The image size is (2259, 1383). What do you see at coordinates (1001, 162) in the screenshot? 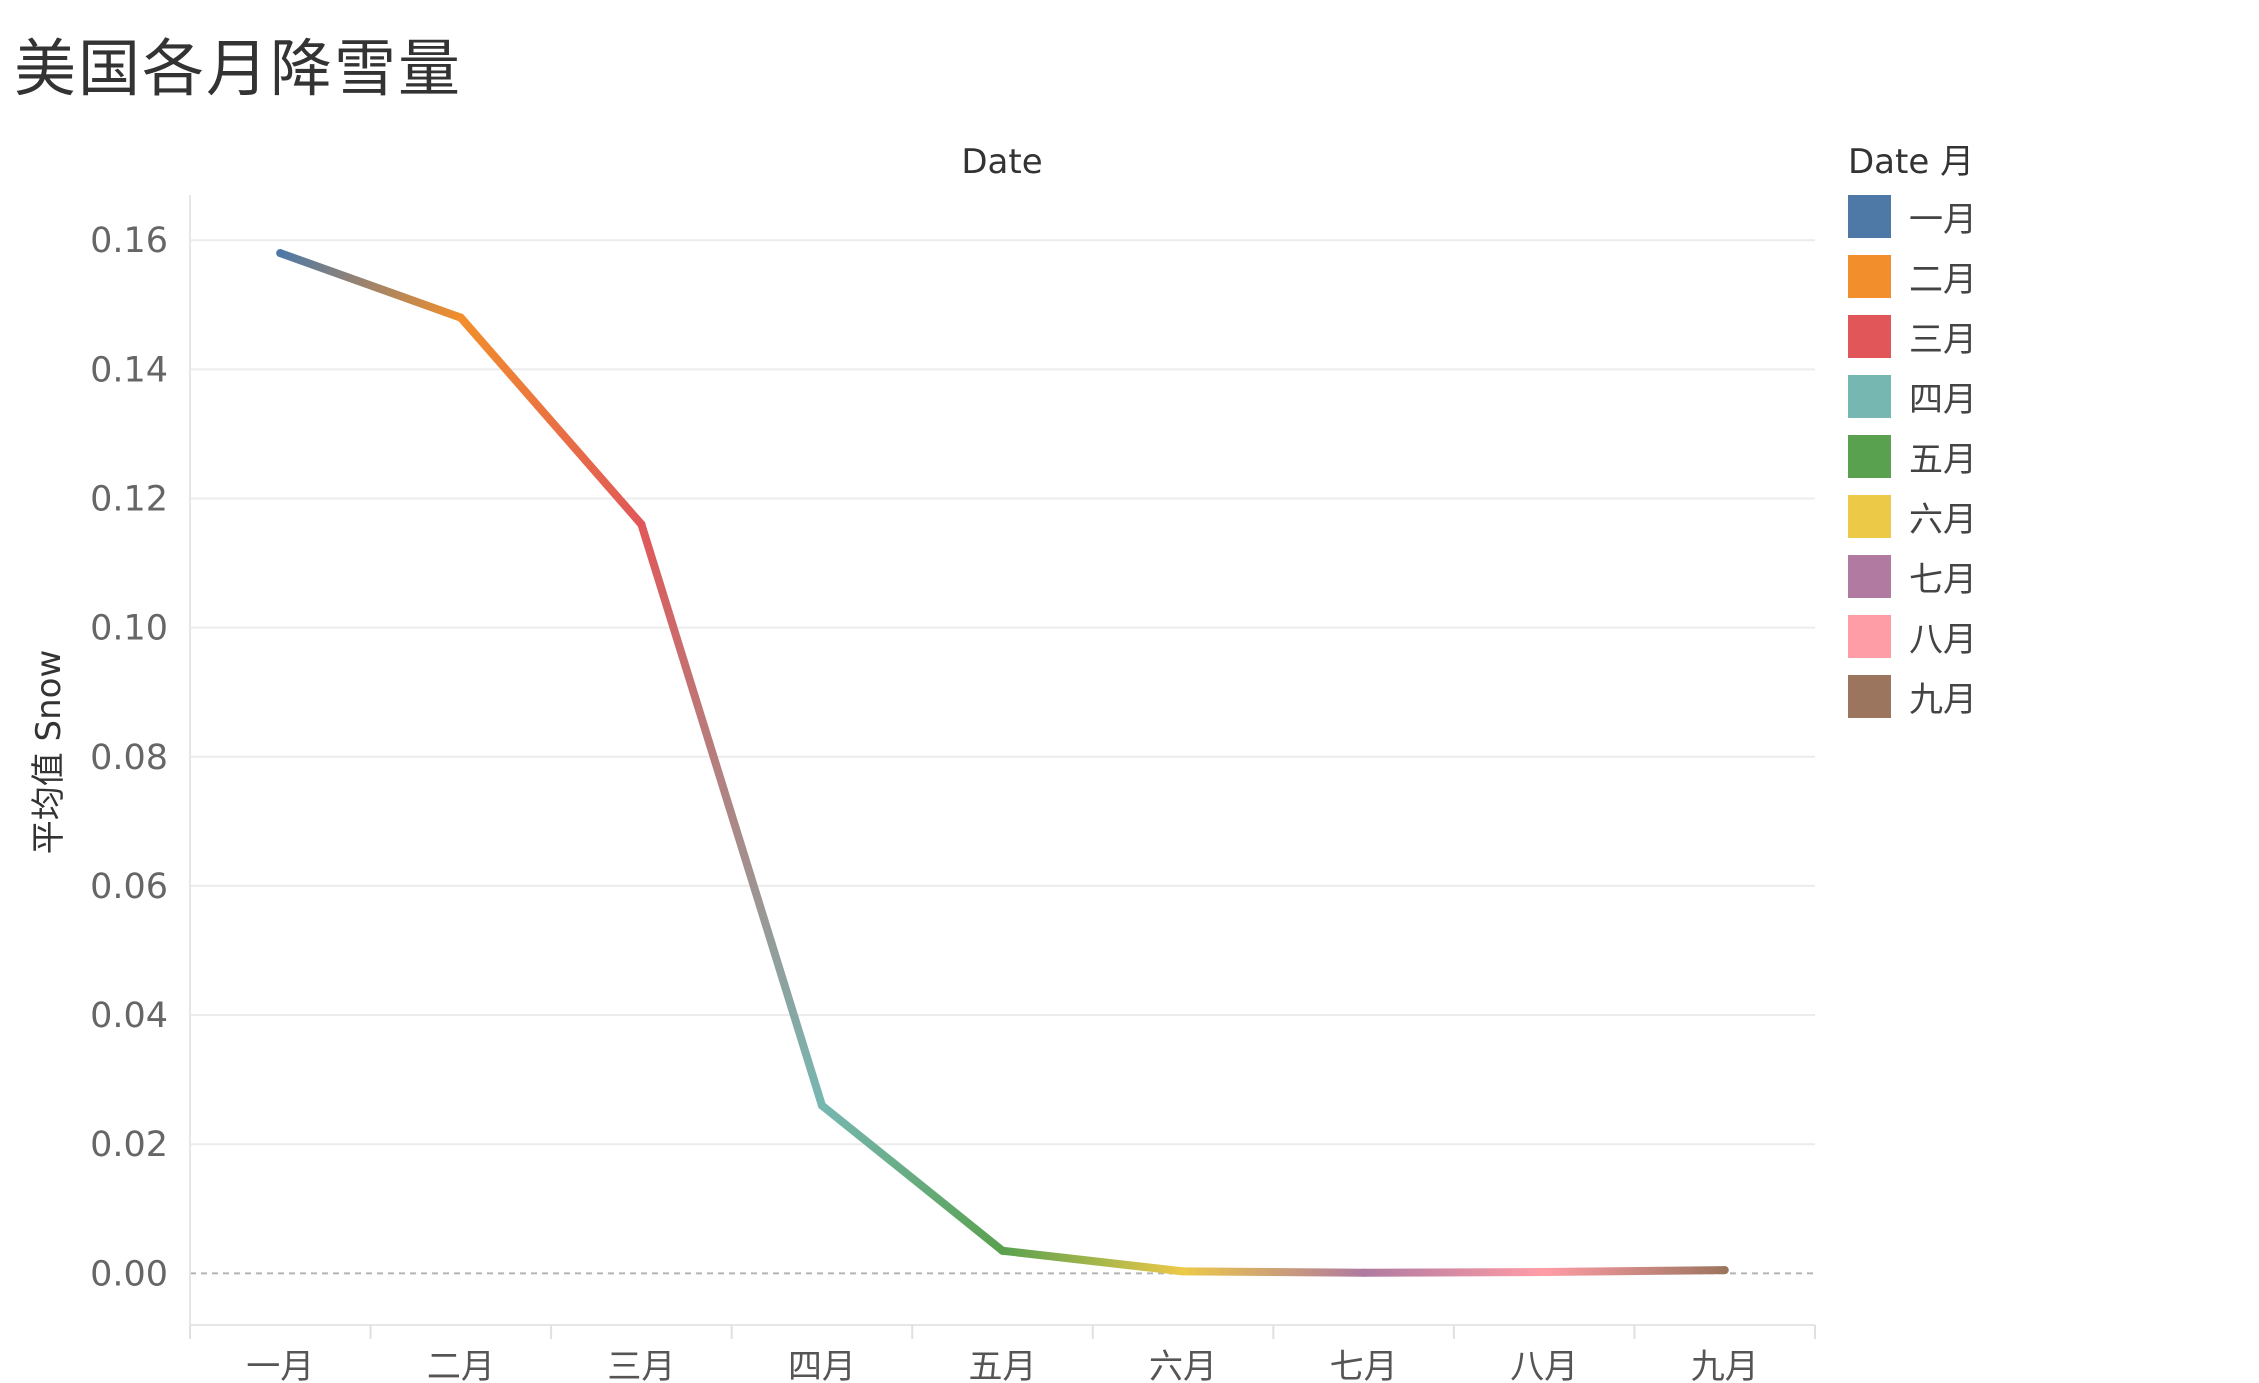
I see `x-axis-title: Date` at bounding box center [1001, 162].